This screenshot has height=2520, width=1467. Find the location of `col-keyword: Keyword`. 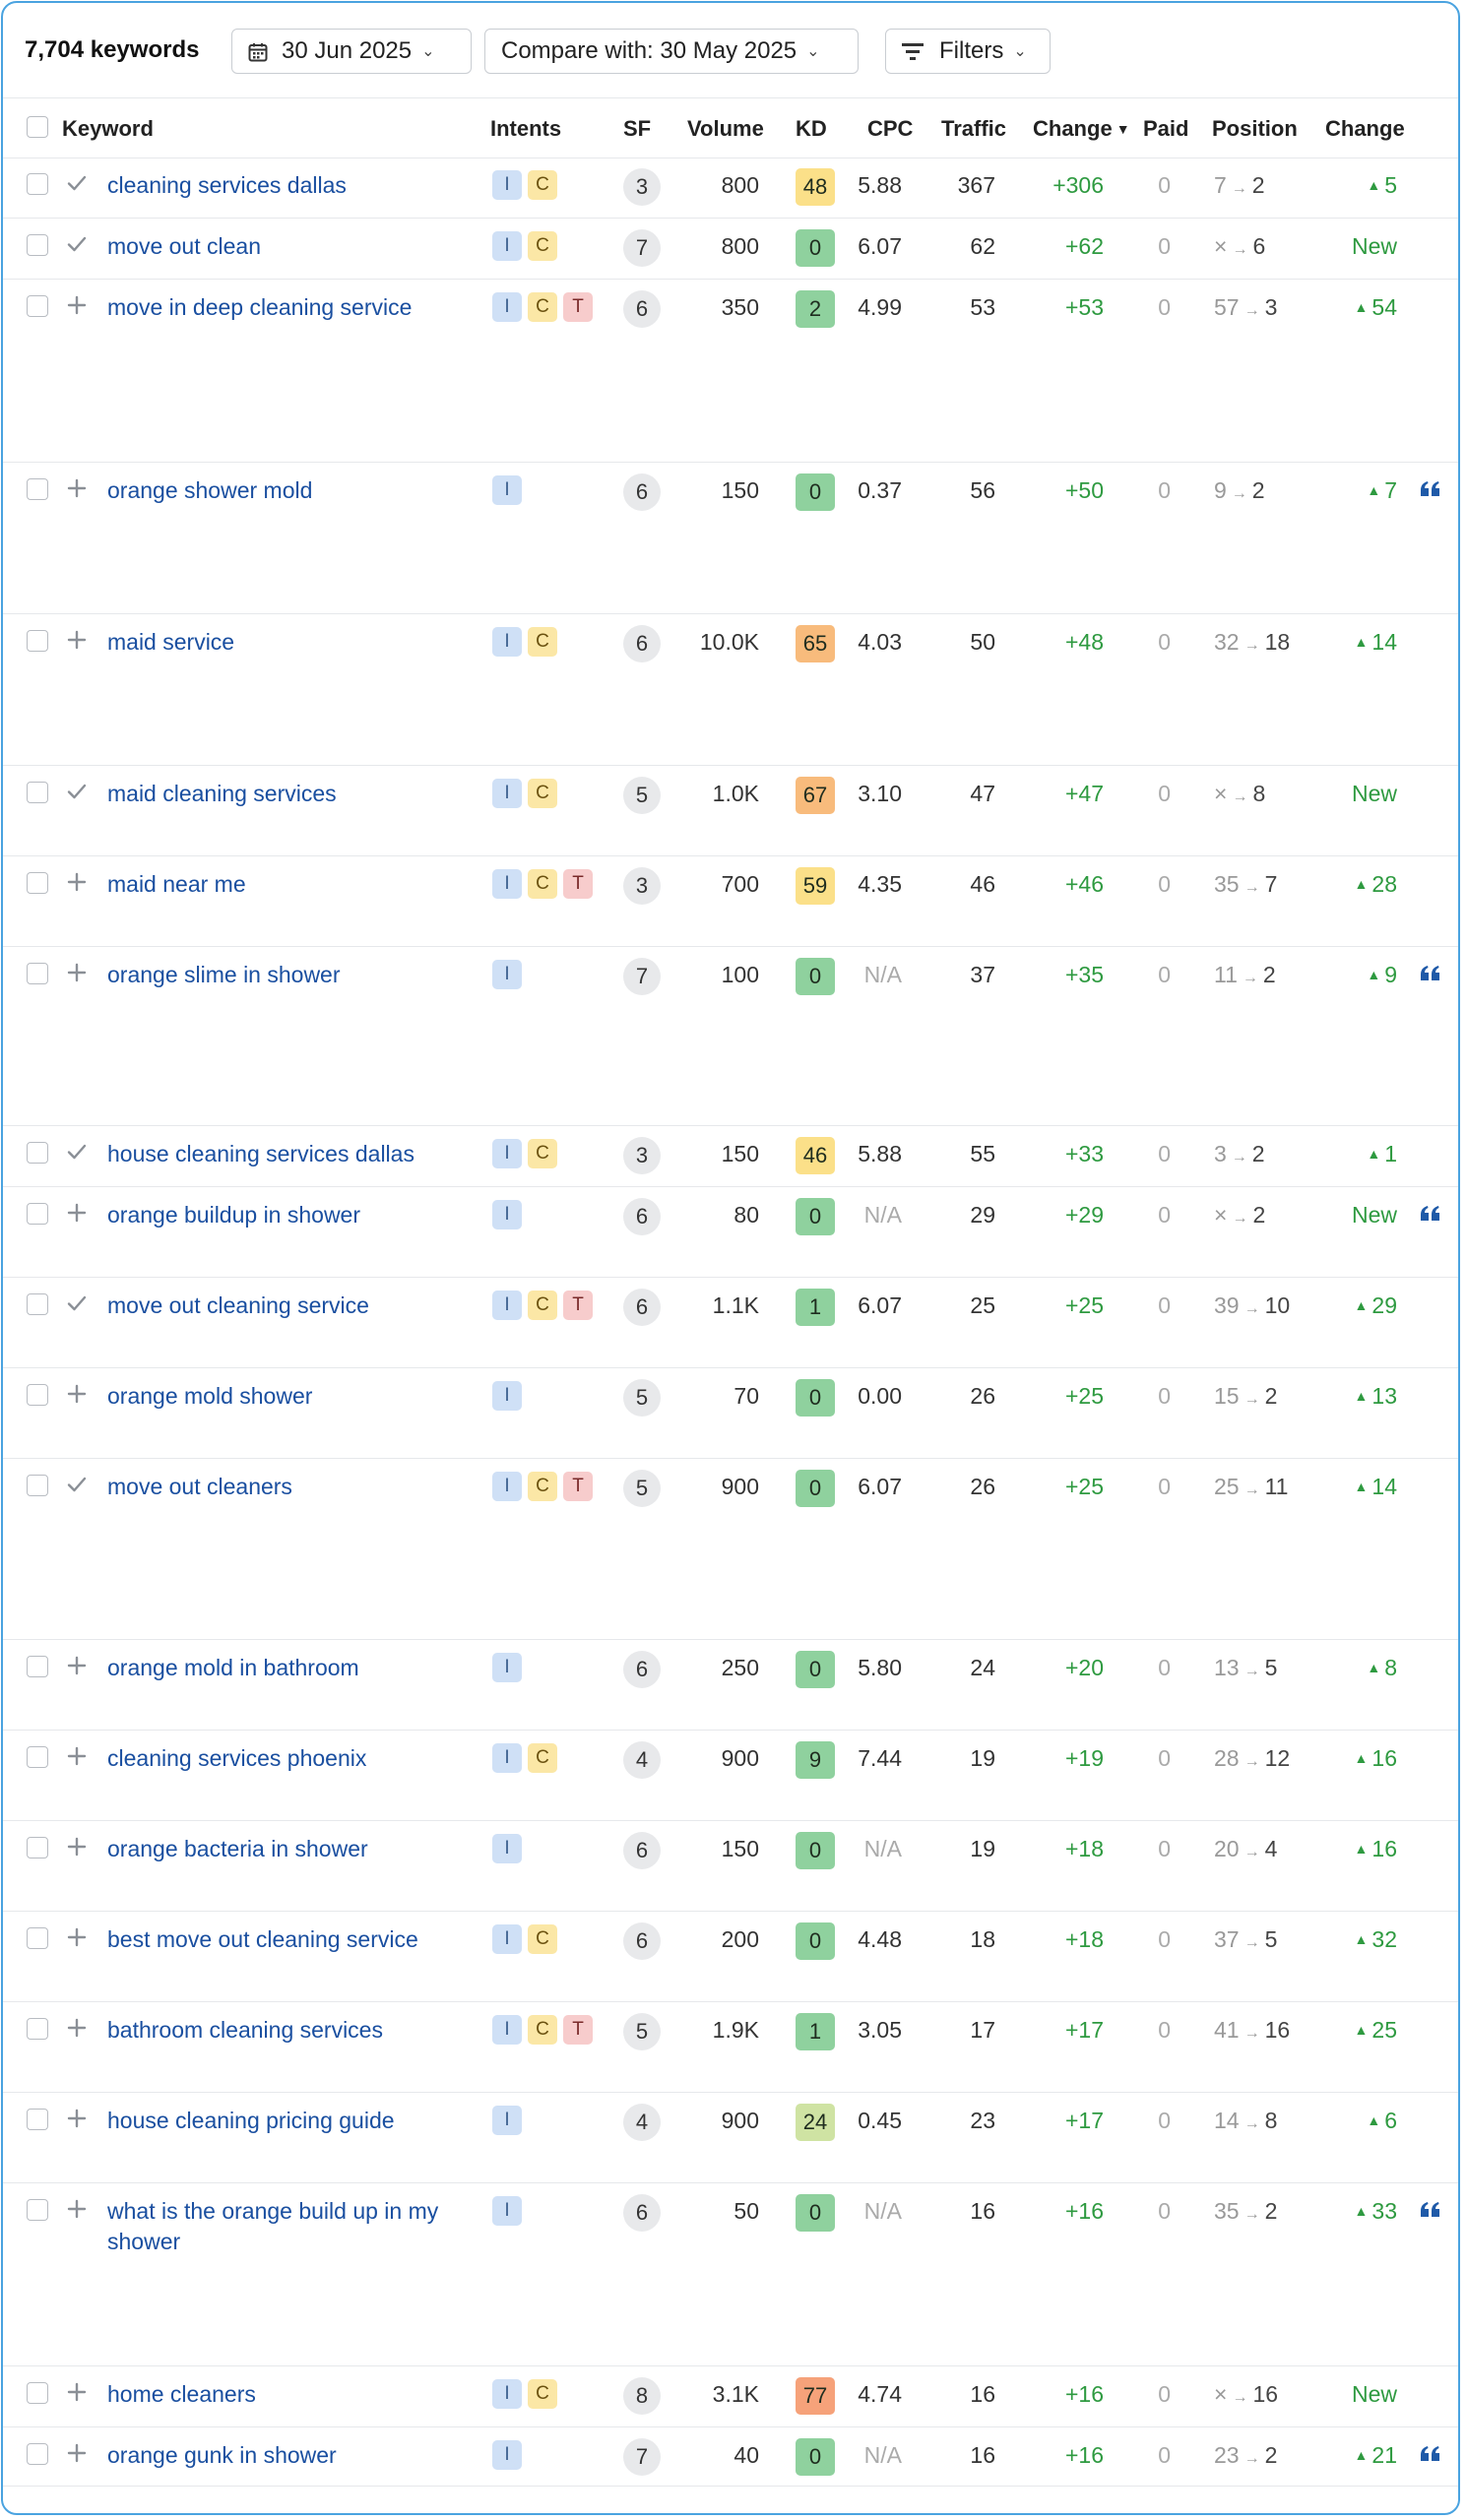

col-keyword: Keyword is located at coordinates (108, 128).